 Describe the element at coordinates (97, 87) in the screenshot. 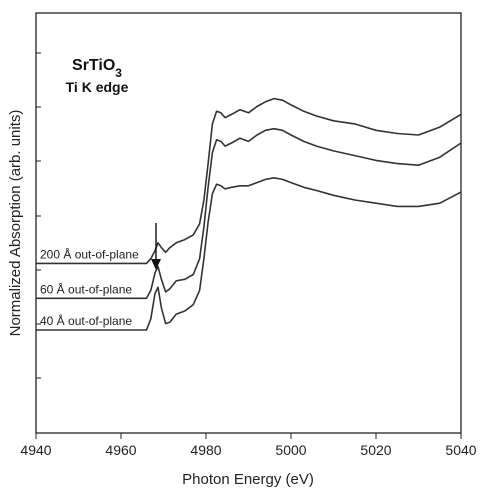

I see `chart-subtitle: Ti K edge` at that location.